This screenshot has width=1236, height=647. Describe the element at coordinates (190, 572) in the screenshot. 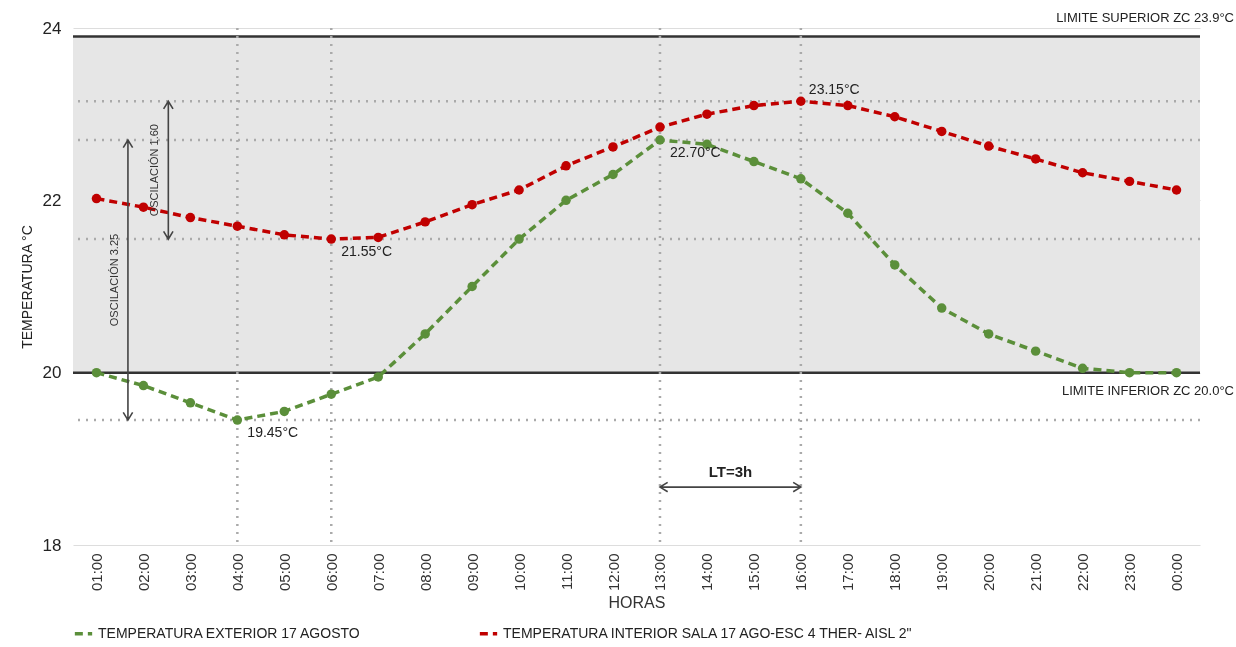

I see `x-tick-label: 03:00` at that location.